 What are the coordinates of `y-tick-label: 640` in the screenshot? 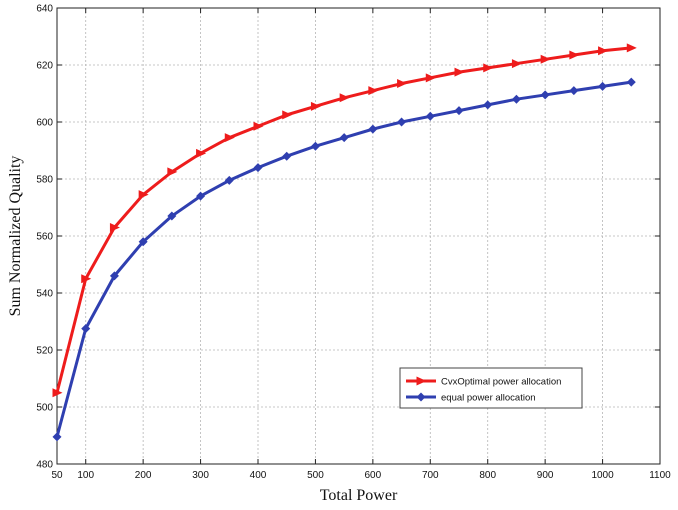 It's located at (44, 9).